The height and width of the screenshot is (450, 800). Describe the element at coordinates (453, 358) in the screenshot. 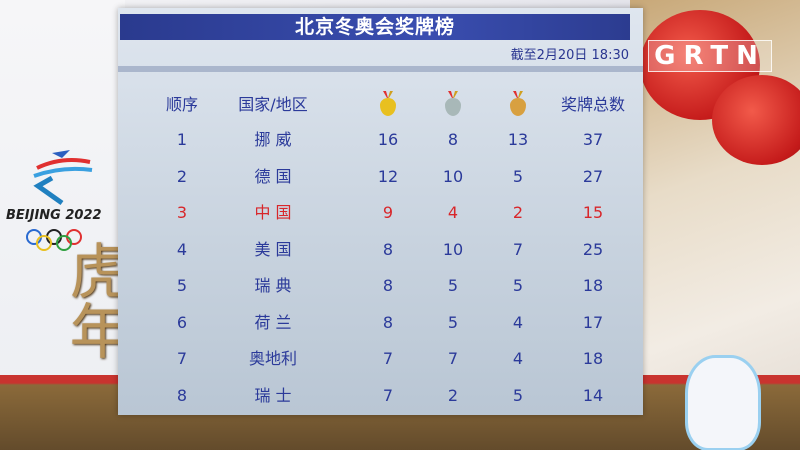

I see `cell-silver: 7` at that location.